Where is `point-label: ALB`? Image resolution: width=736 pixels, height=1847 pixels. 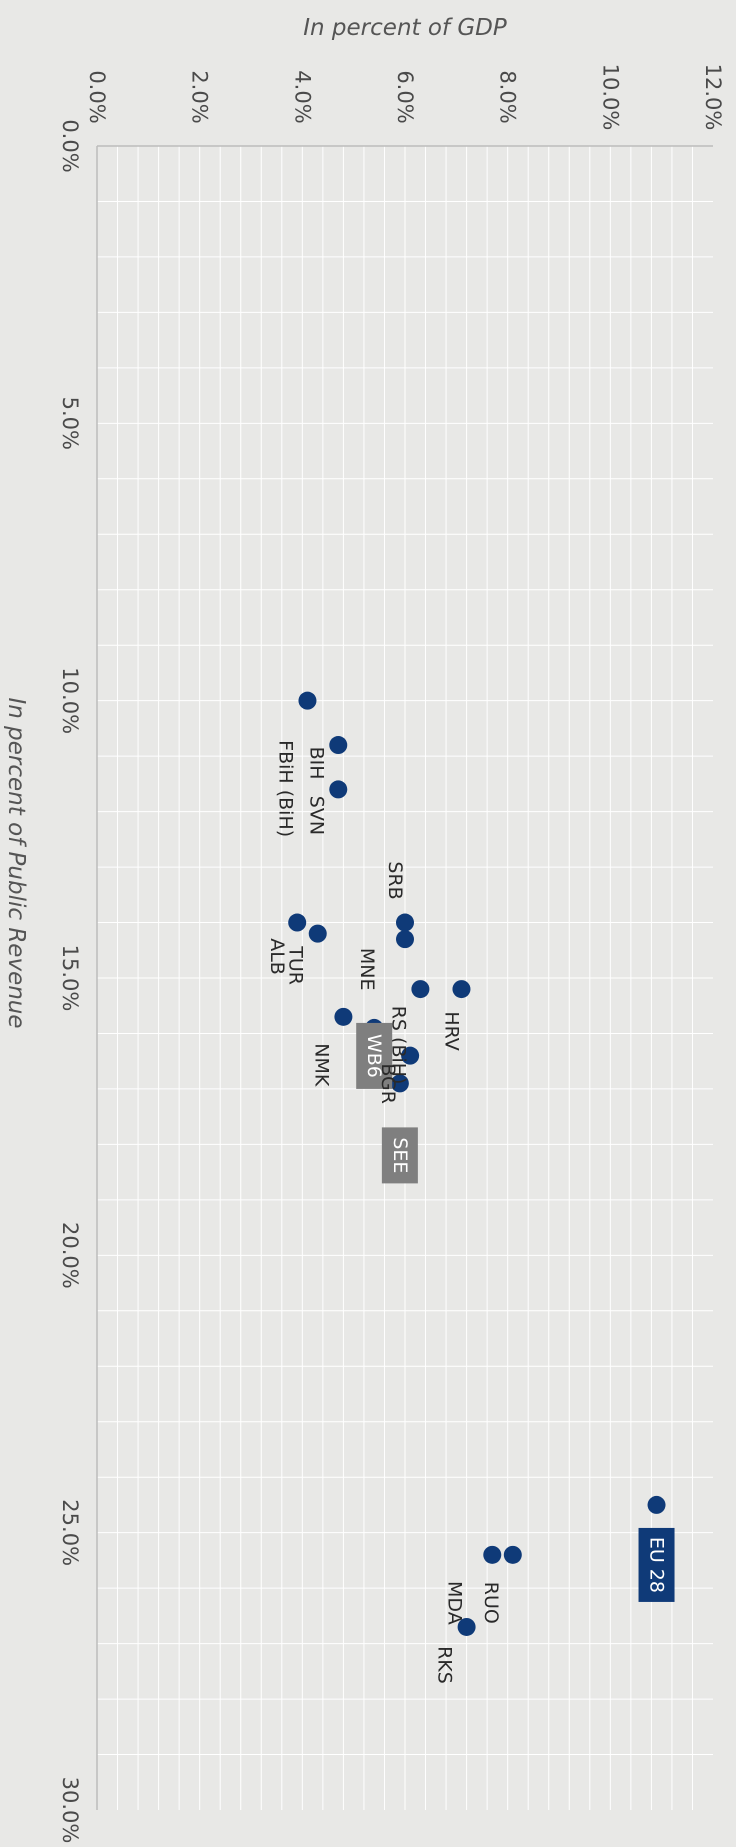
point-label: ALB is located at coordinates (277, 956).